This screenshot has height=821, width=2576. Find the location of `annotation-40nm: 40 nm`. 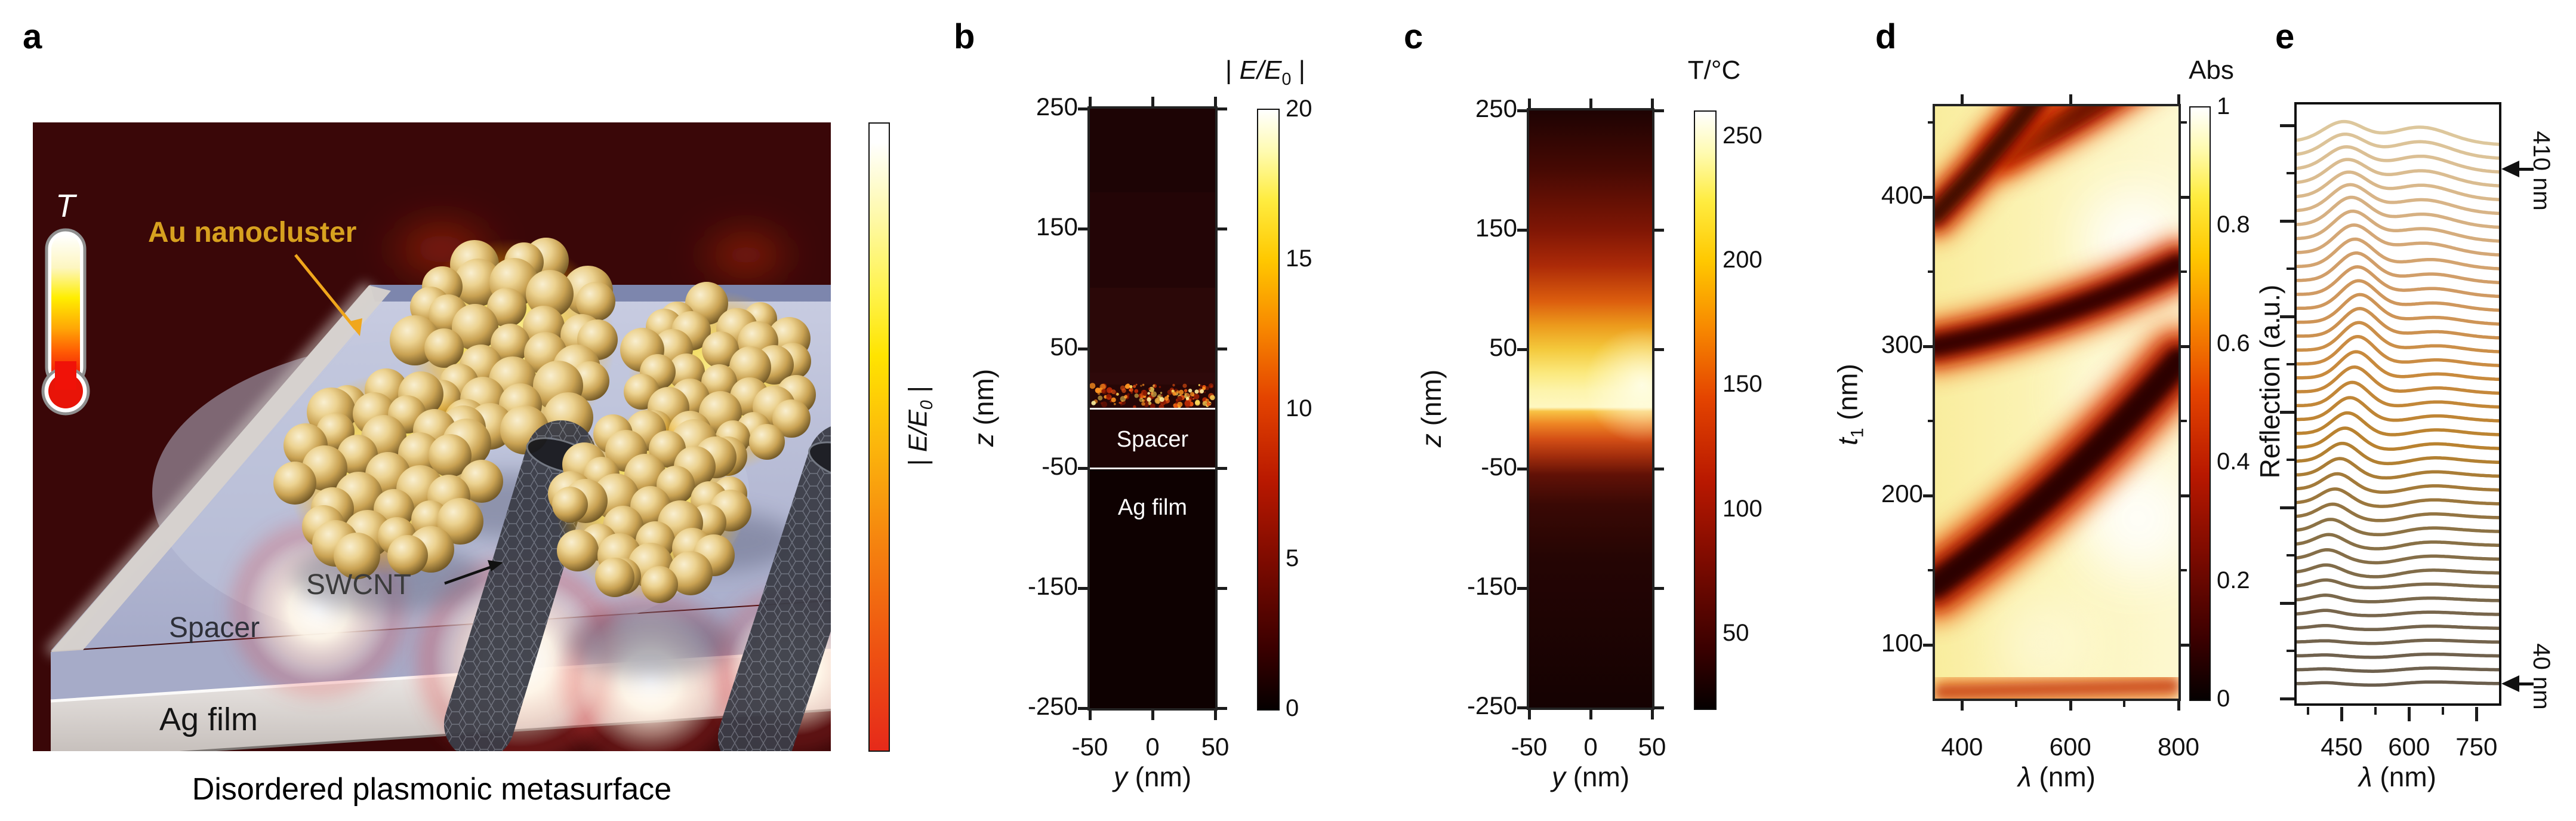

annotation-40nm: 40 nm is located at coordinates (2541, 676).